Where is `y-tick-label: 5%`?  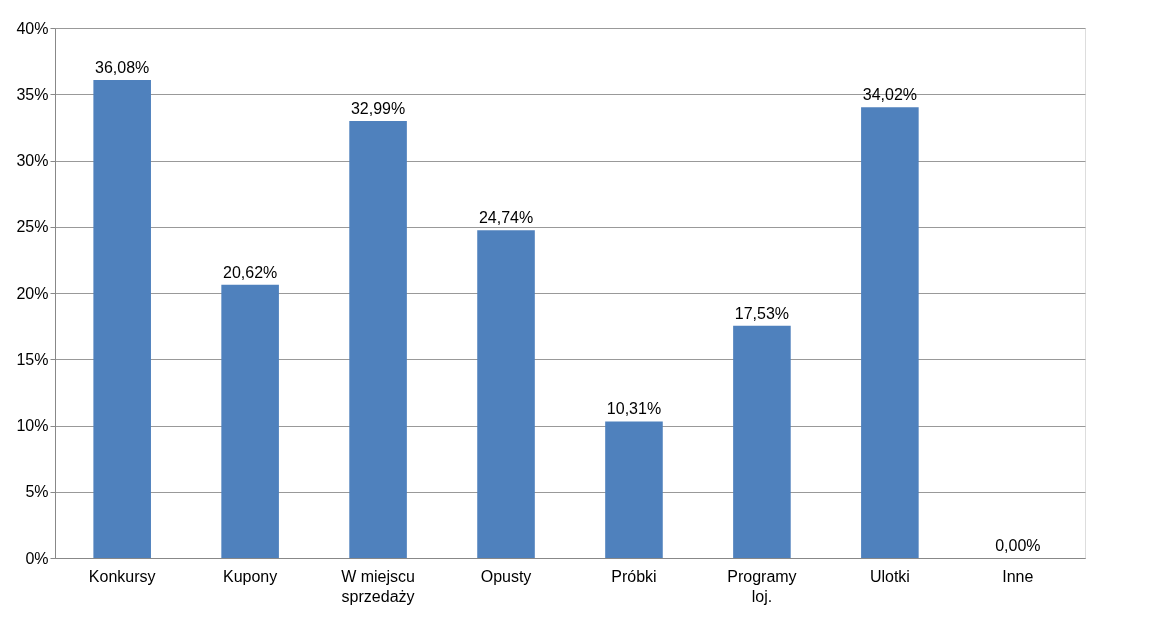
y-tick-label: 5% is located at coordinates (37, 492).